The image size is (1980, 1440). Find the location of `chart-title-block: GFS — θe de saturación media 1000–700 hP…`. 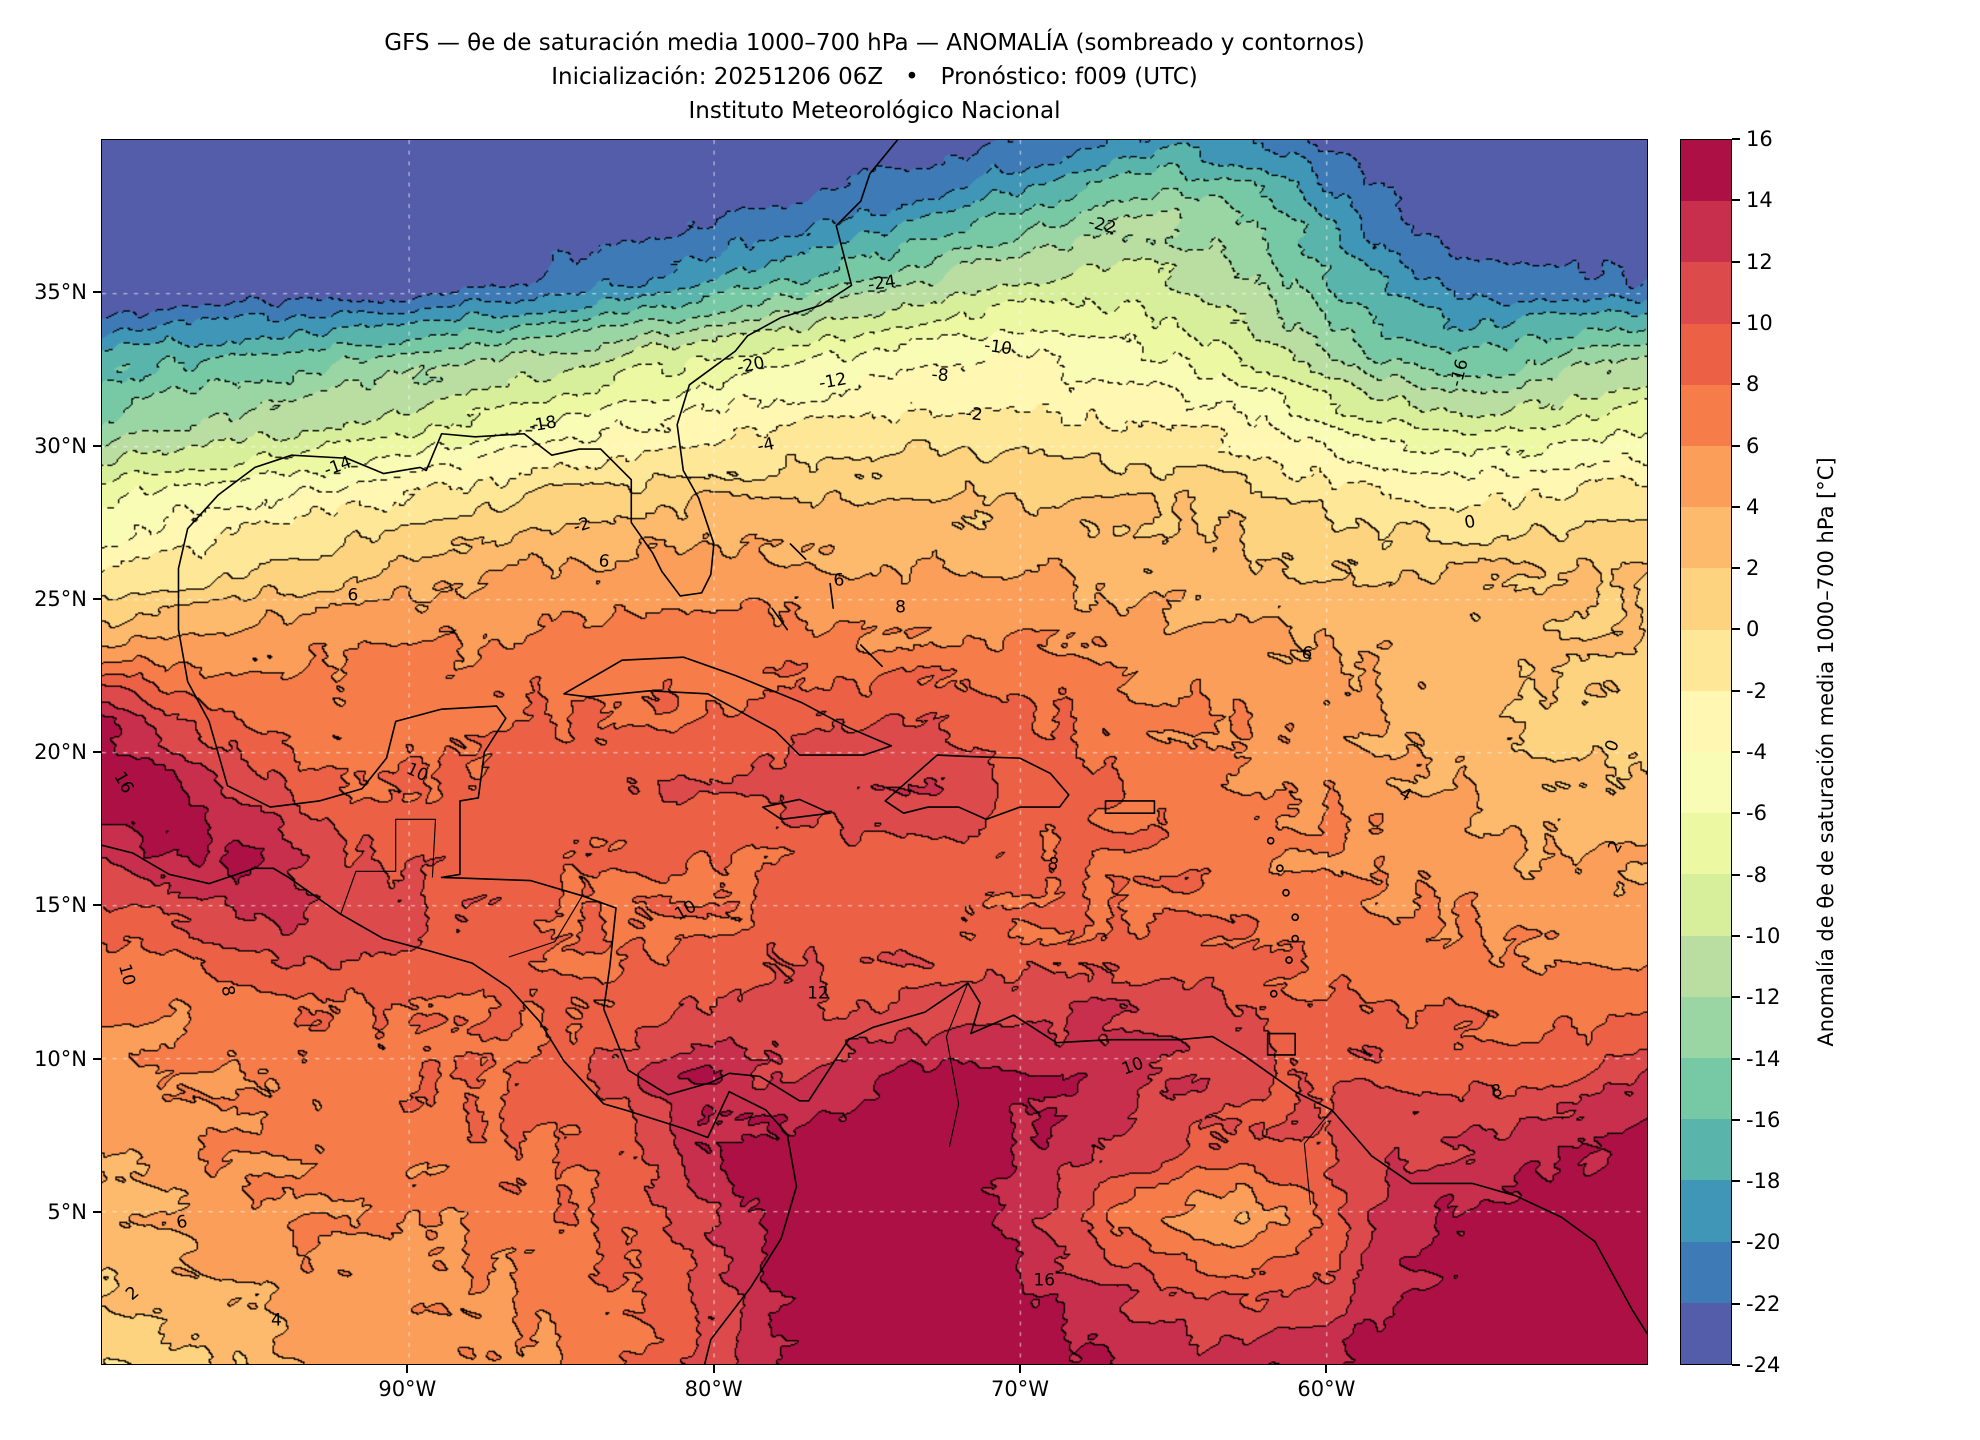

chart-title-block: GFS — θe de saturación media 1000–700 hP… is located at coordinates (874, 77).